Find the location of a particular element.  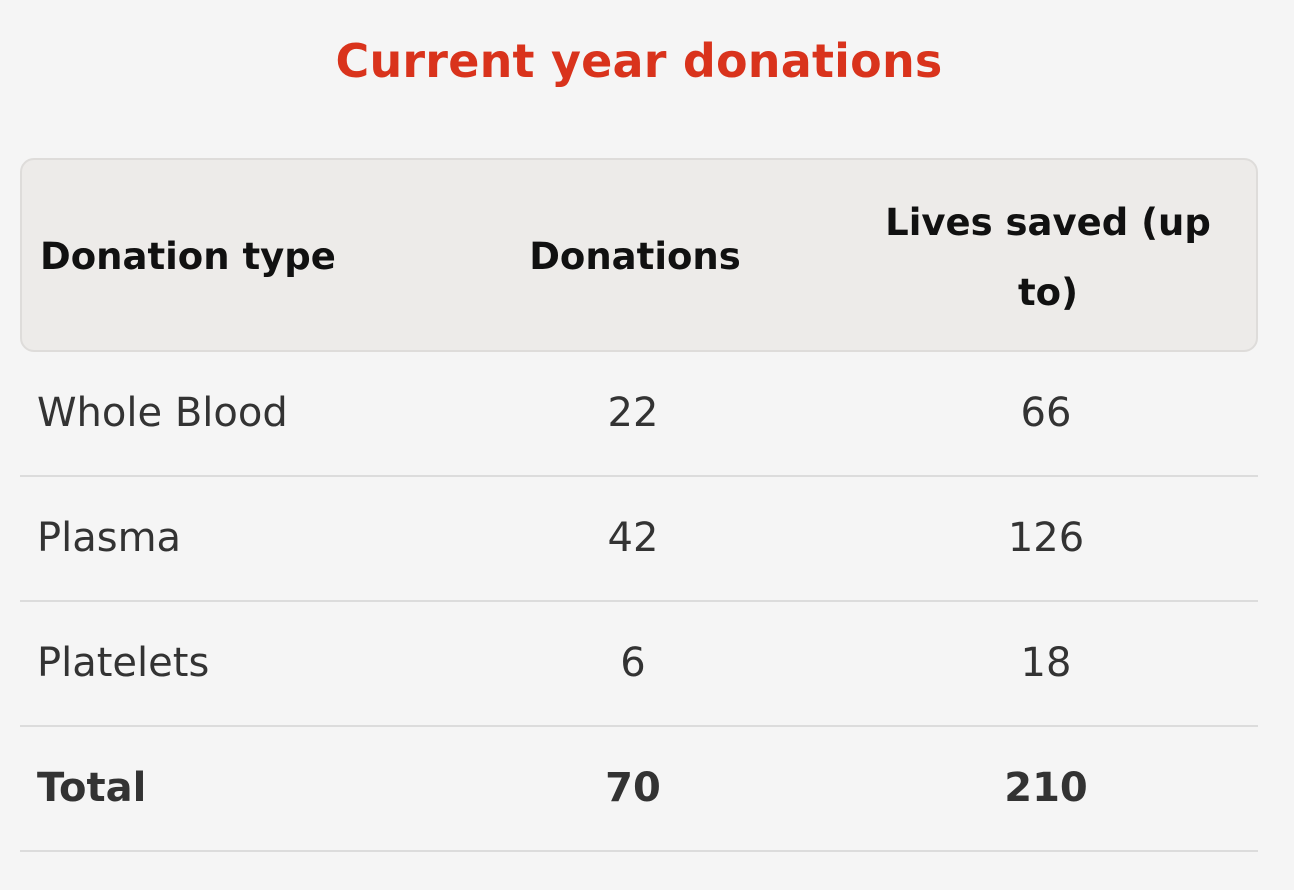

cell-donations: 42 is located at coordinates (633, 538).